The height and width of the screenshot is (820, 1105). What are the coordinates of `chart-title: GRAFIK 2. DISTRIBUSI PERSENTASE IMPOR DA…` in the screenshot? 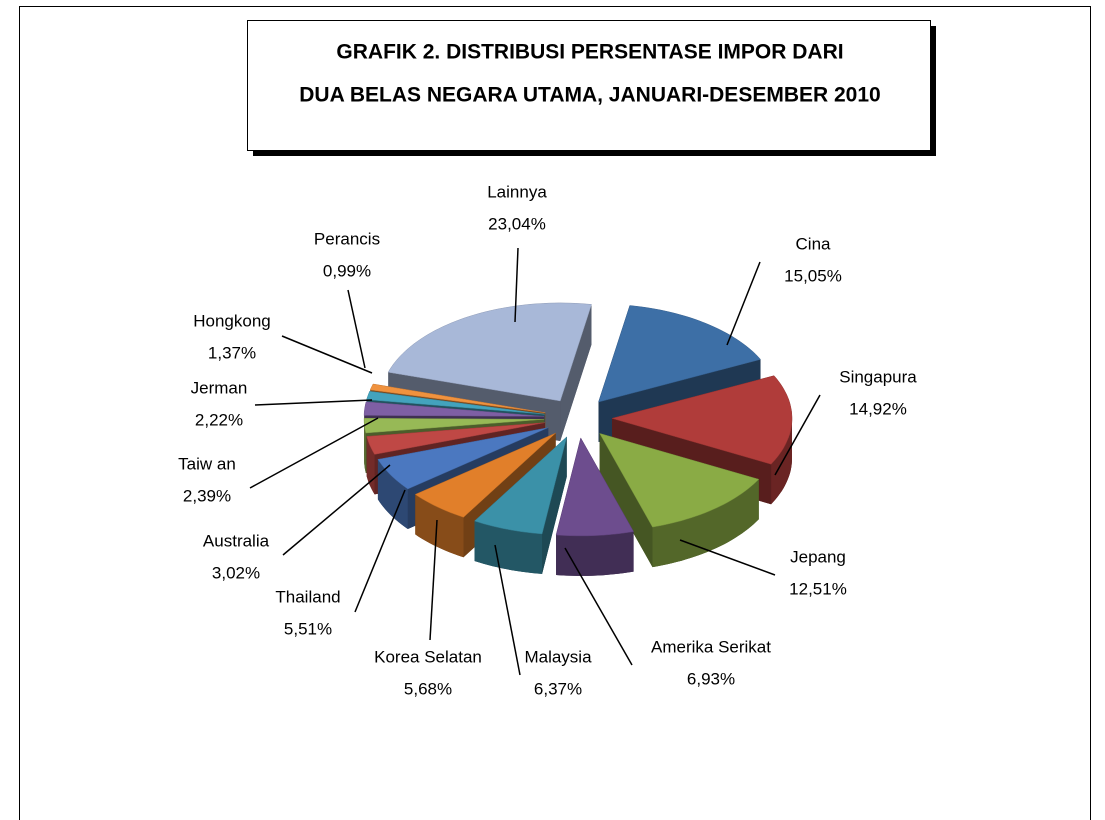 It's located at (589, 52).